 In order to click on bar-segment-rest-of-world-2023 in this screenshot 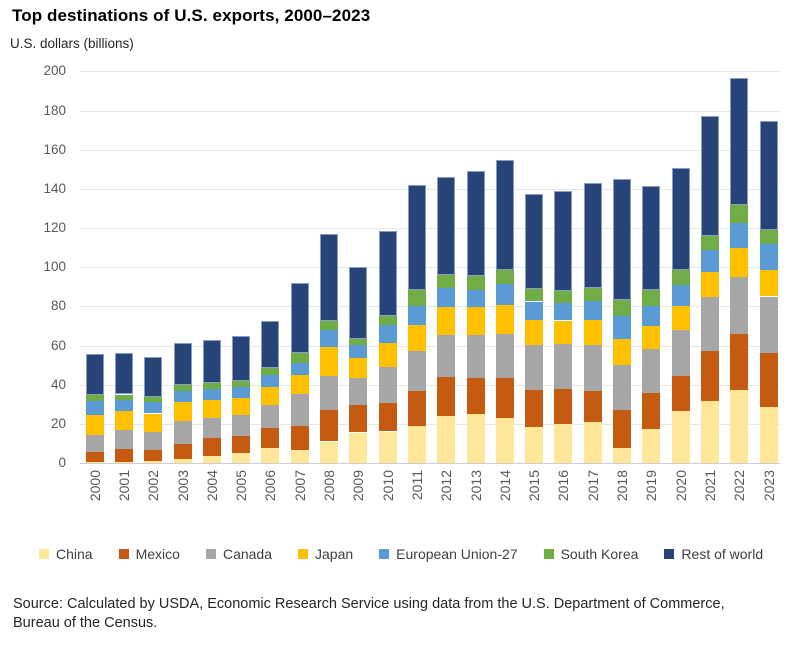, I will do `click(768, 175)`.